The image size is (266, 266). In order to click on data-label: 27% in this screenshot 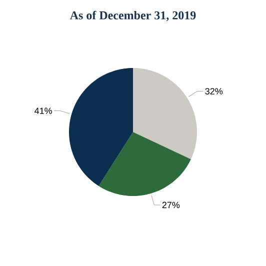, I will do `click(171, 205)`.